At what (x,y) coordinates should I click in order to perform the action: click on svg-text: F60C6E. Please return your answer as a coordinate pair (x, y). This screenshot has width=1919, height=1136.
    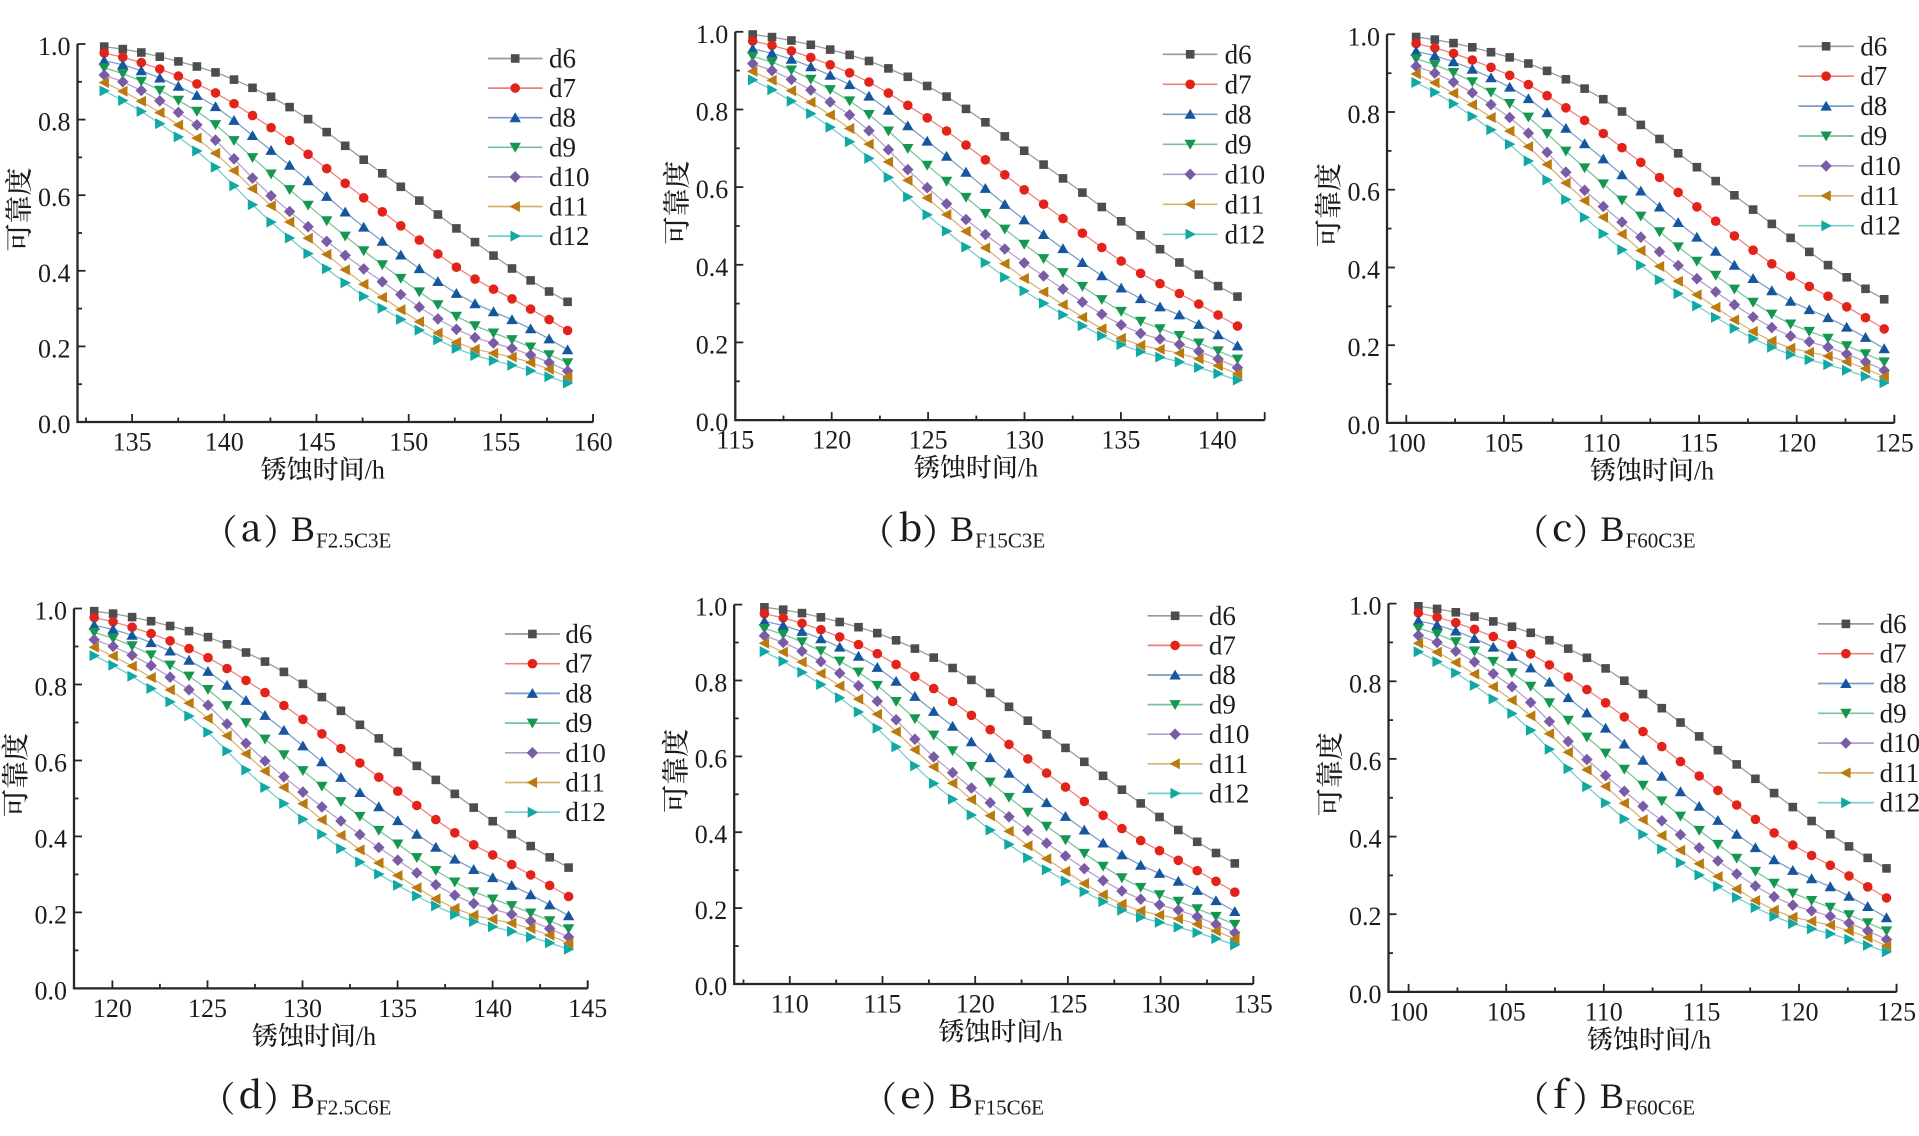
    Looking at the image, I should click on (1660, 1108).